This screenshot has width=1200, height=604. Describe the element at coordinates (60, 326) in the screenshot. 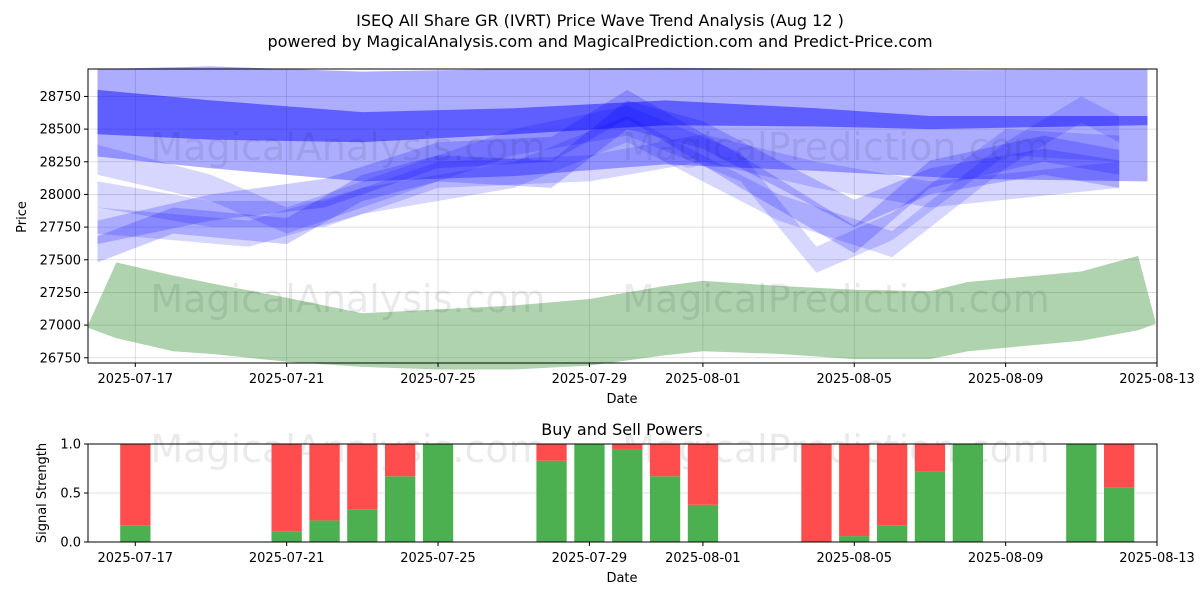

I see `price-y-tick-label: 27000` at that location.